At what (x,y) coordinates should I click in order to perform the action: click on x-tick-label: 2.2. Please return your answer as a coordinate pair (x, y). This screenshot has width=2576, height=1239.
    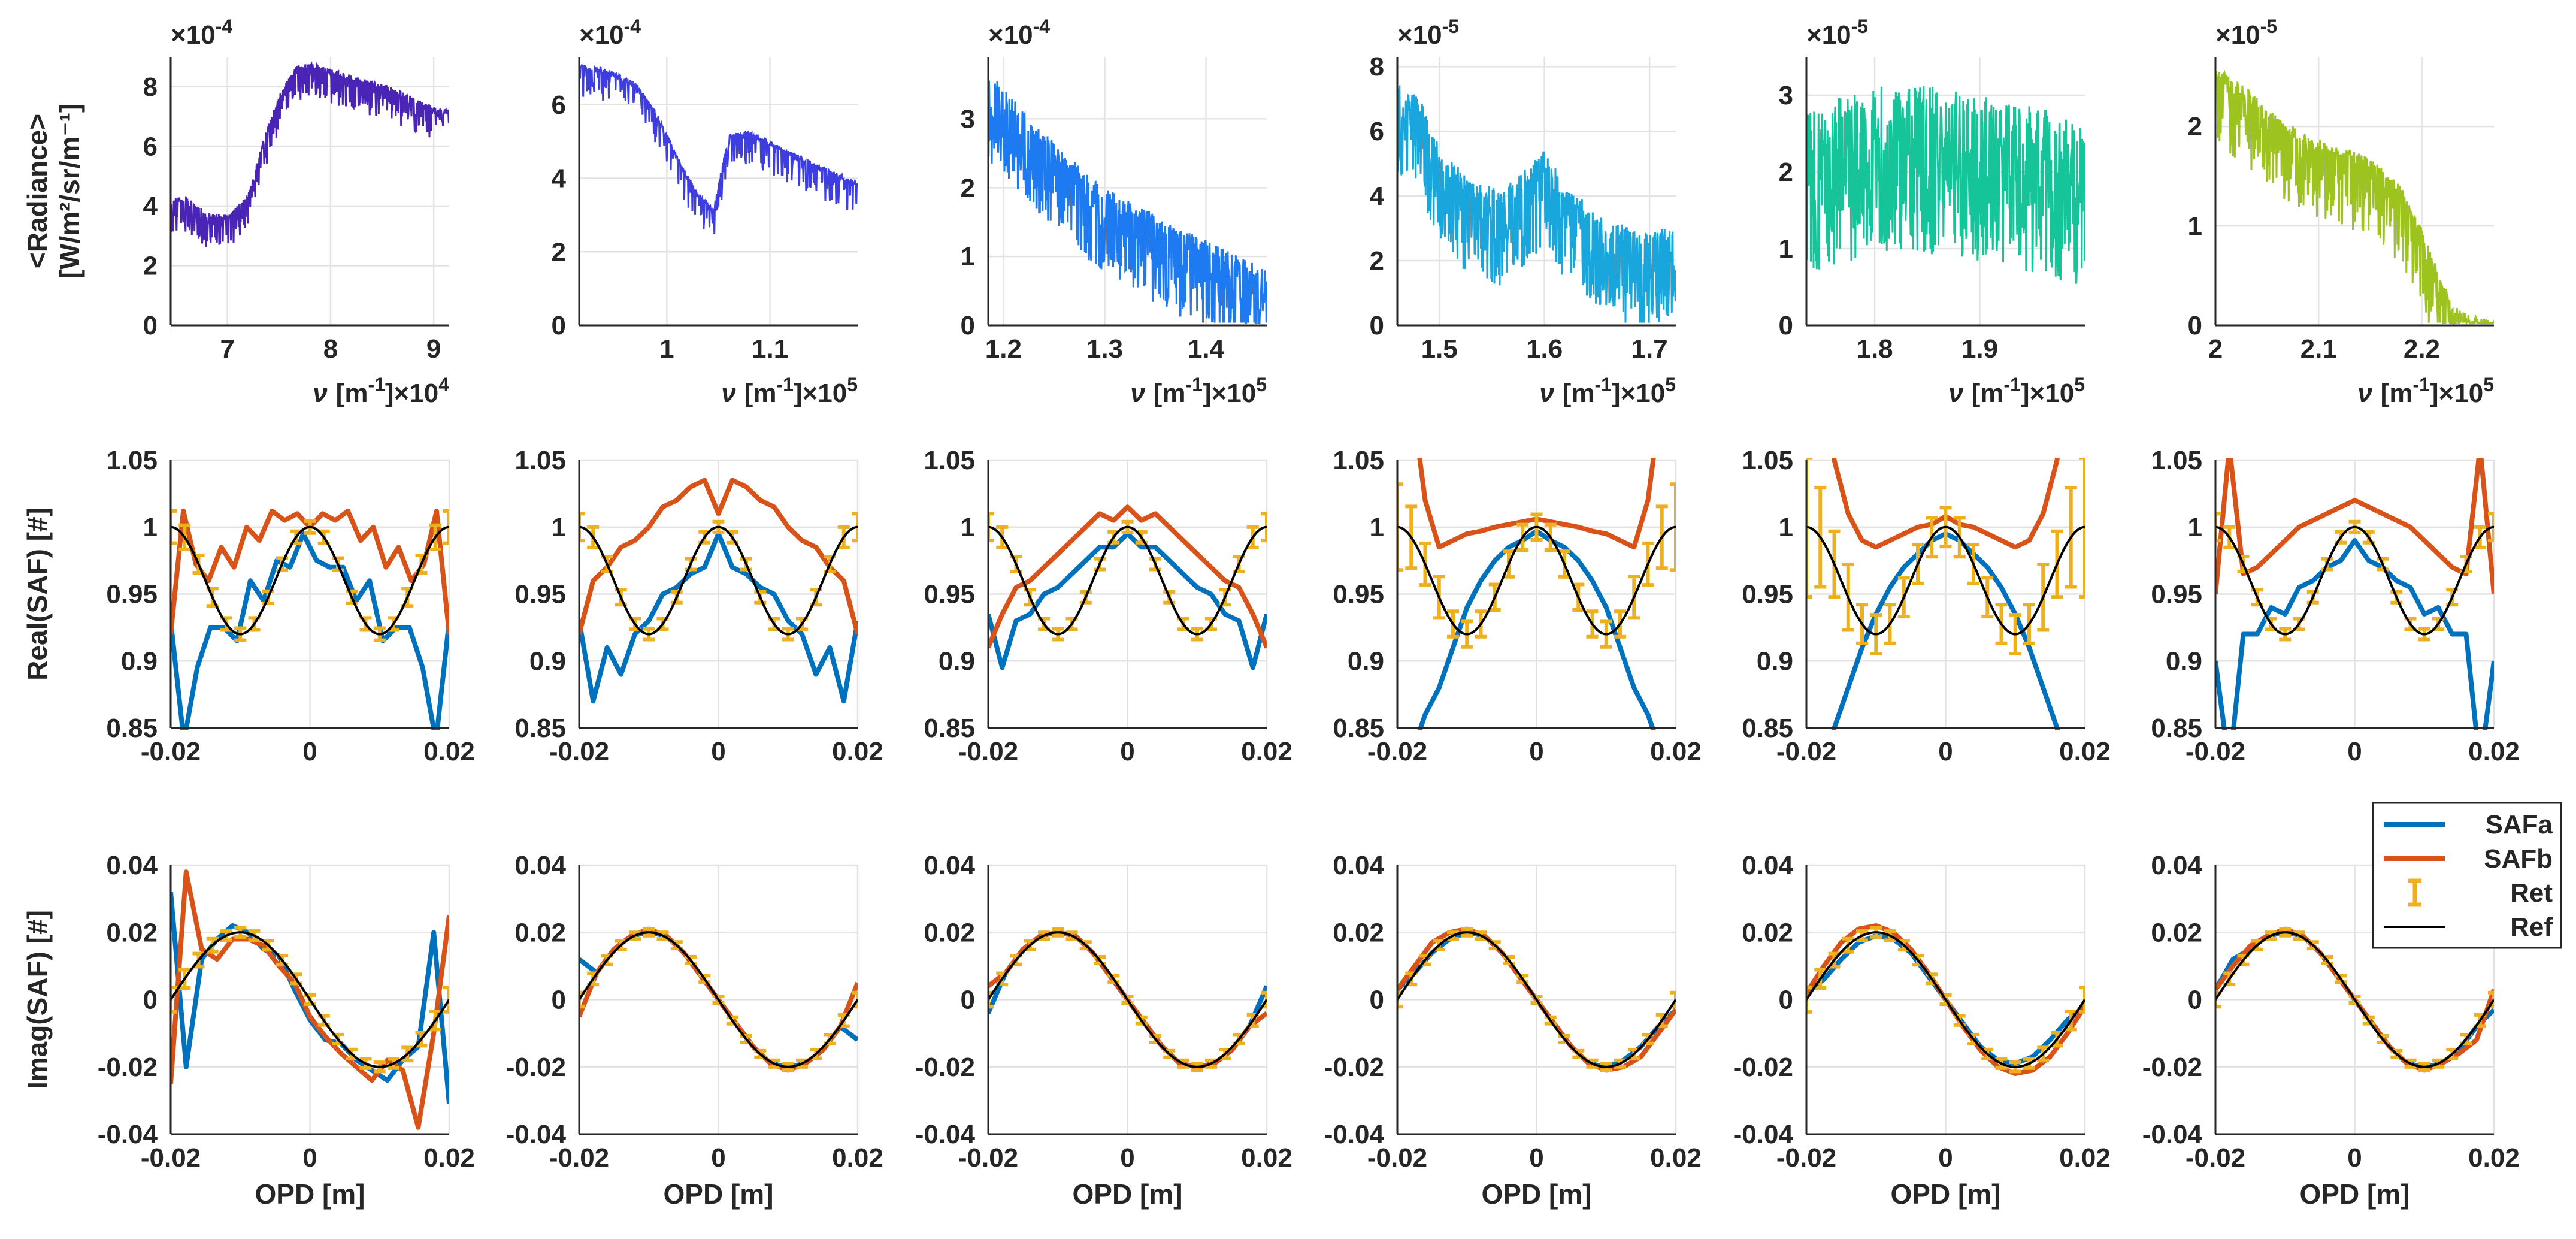
    Looking at the image, I should click on (2422, 349).